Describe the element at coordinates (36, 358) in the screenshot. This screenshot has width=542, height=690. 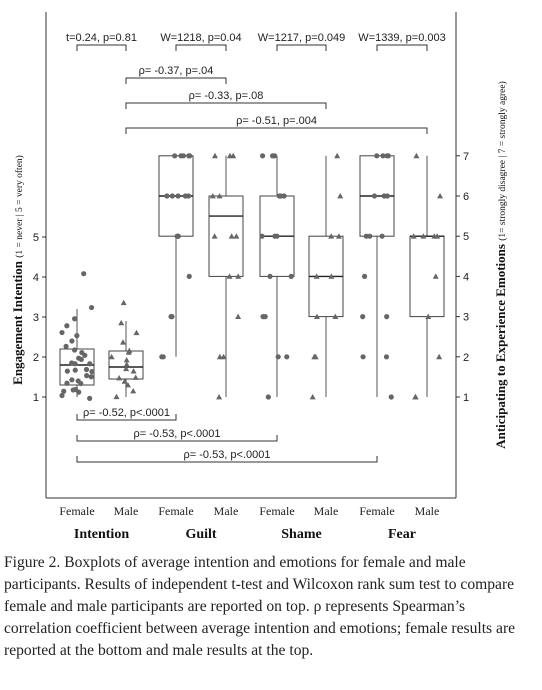
I see `left-tick-label: 2` at that location.